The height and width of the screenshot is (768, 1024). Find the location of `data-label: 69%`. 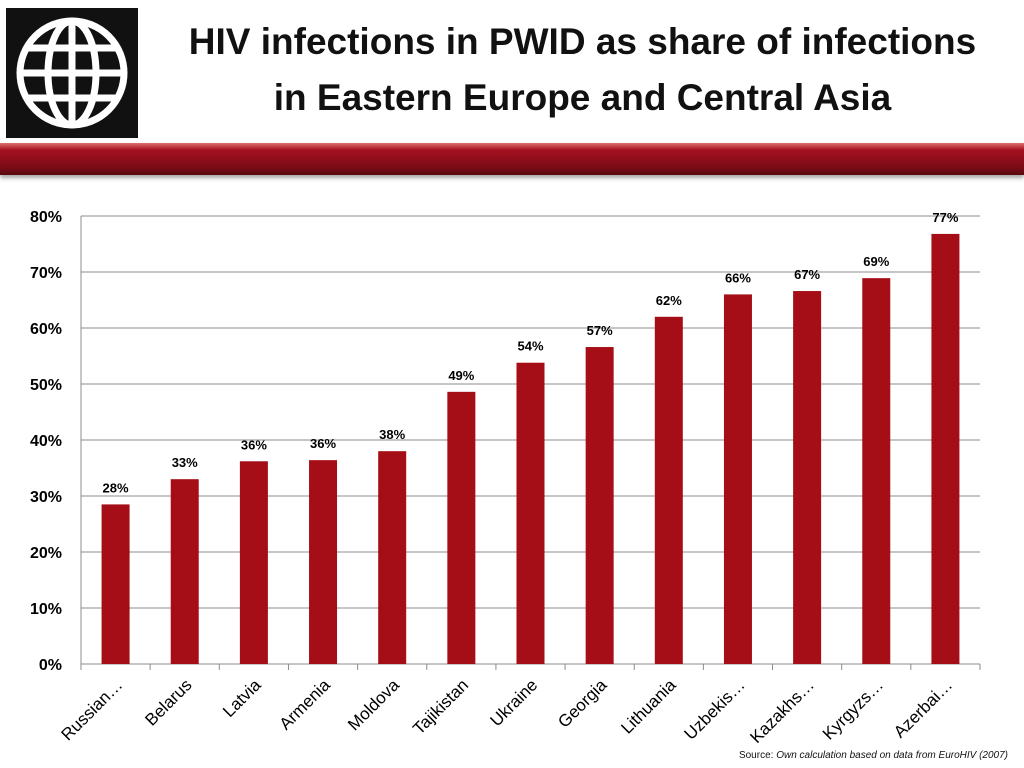

data-label: 69% is located at coordinates (876, 261).